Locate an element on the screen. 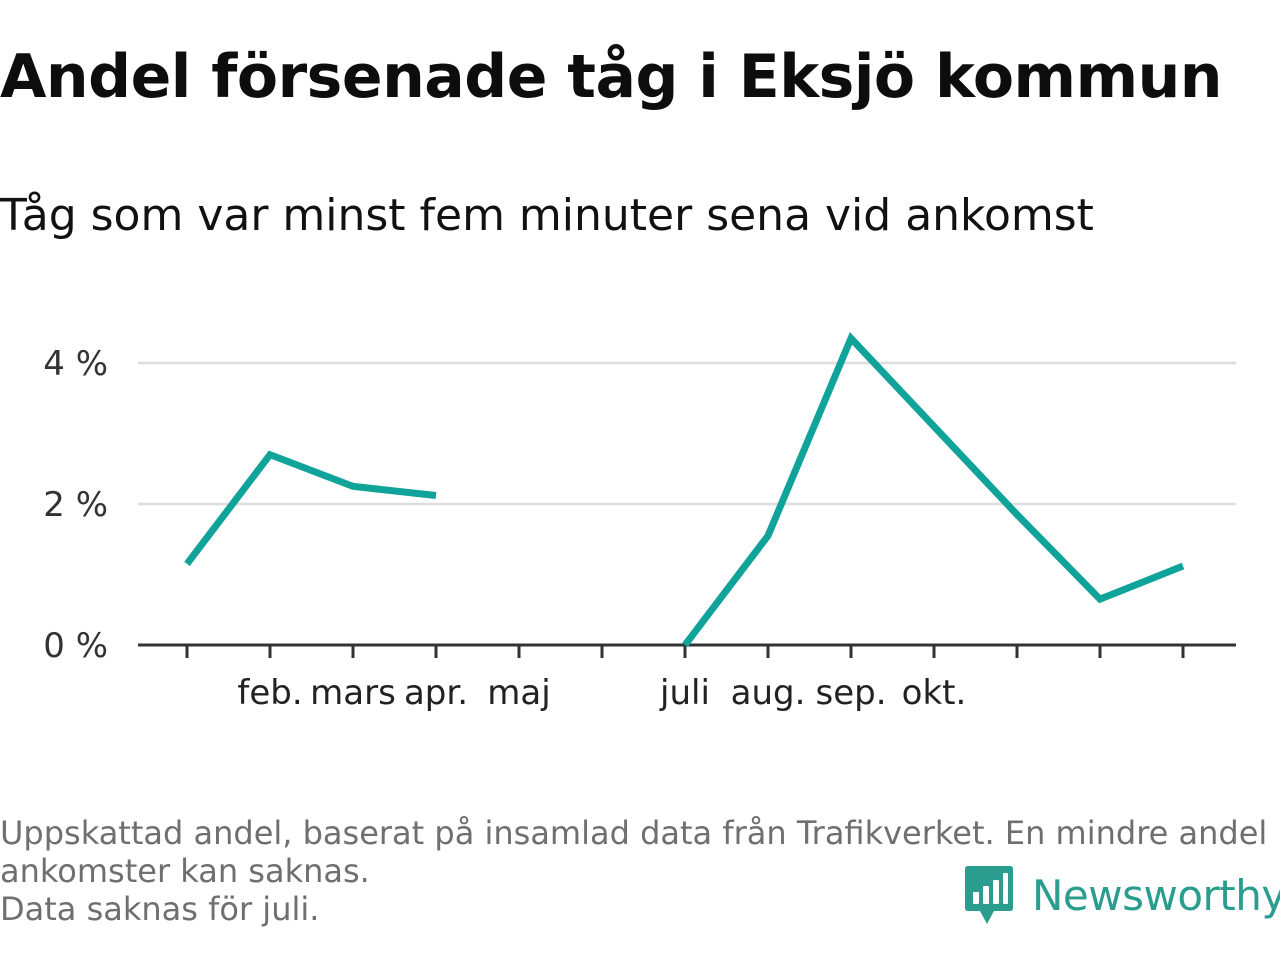  x-axis is located at coordinates (687, 650).